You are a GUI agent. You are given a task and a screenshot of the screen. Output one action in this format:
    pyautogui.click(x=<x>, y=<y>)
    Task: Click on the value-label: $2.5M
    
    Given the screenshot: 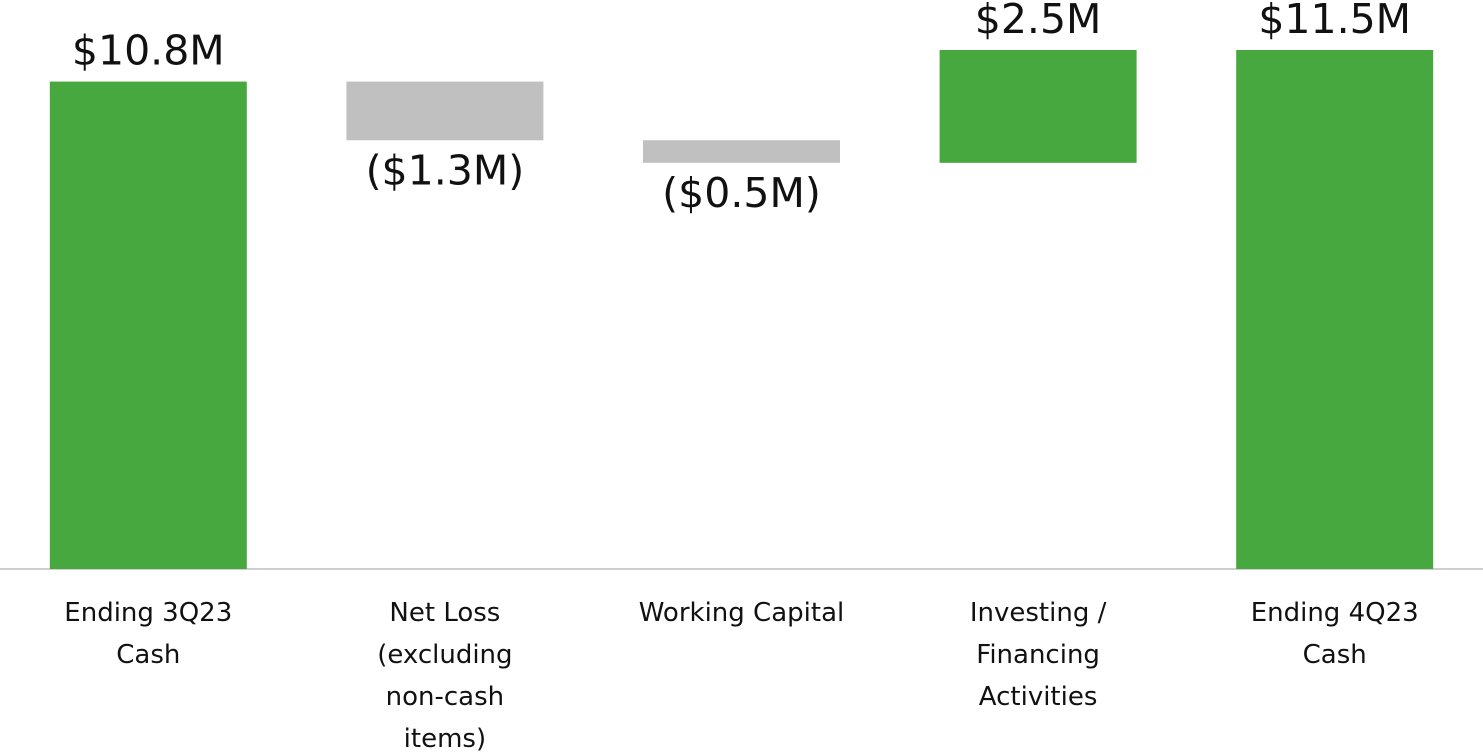 What is the action you would take?
    pyautogui.click(x=1038, y=21)
    